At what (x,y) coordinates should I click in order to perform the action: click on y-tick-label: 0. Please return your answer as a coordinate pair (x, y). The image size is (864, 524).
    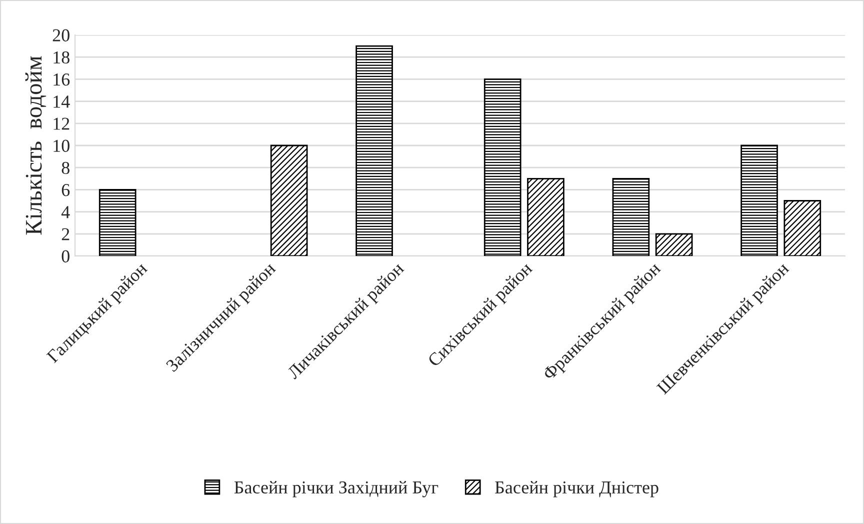
    Looking at the image, I should click on (66, 256).